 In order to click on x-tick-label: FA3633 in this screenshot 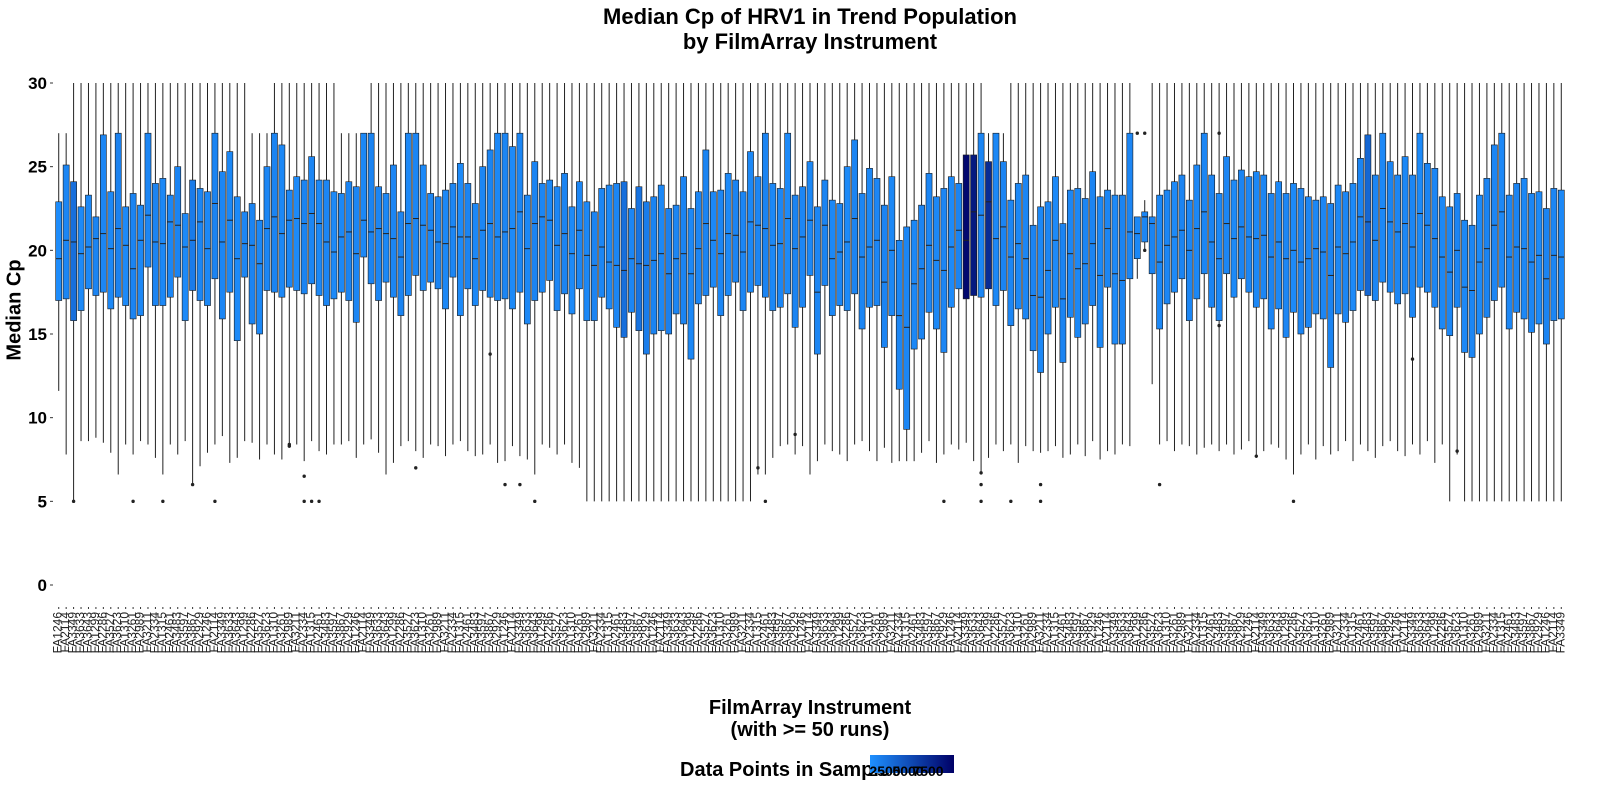, I will do `click(1270, 633)`.